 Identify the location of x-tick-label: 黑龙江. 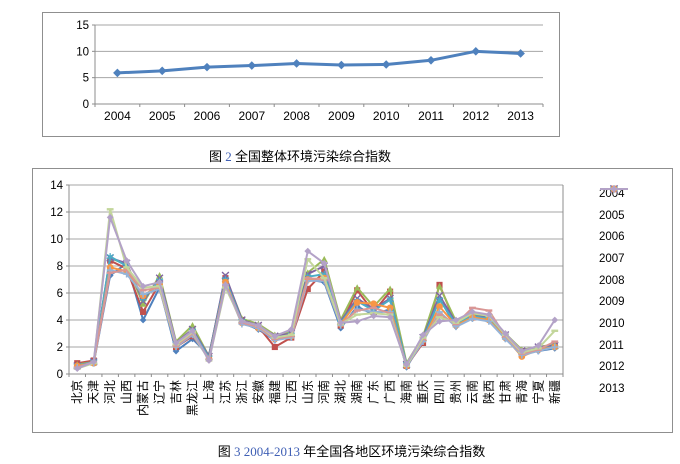
(193, 398).